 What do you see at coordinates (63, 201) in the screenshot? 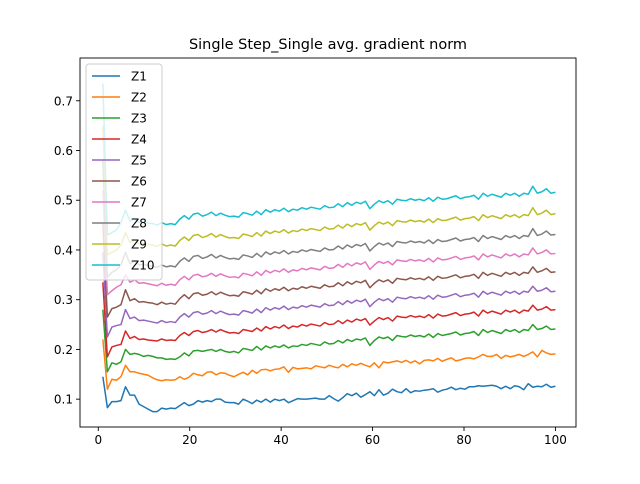
I see `y-tick-label: 0.5` at bounding box center [63, 201].